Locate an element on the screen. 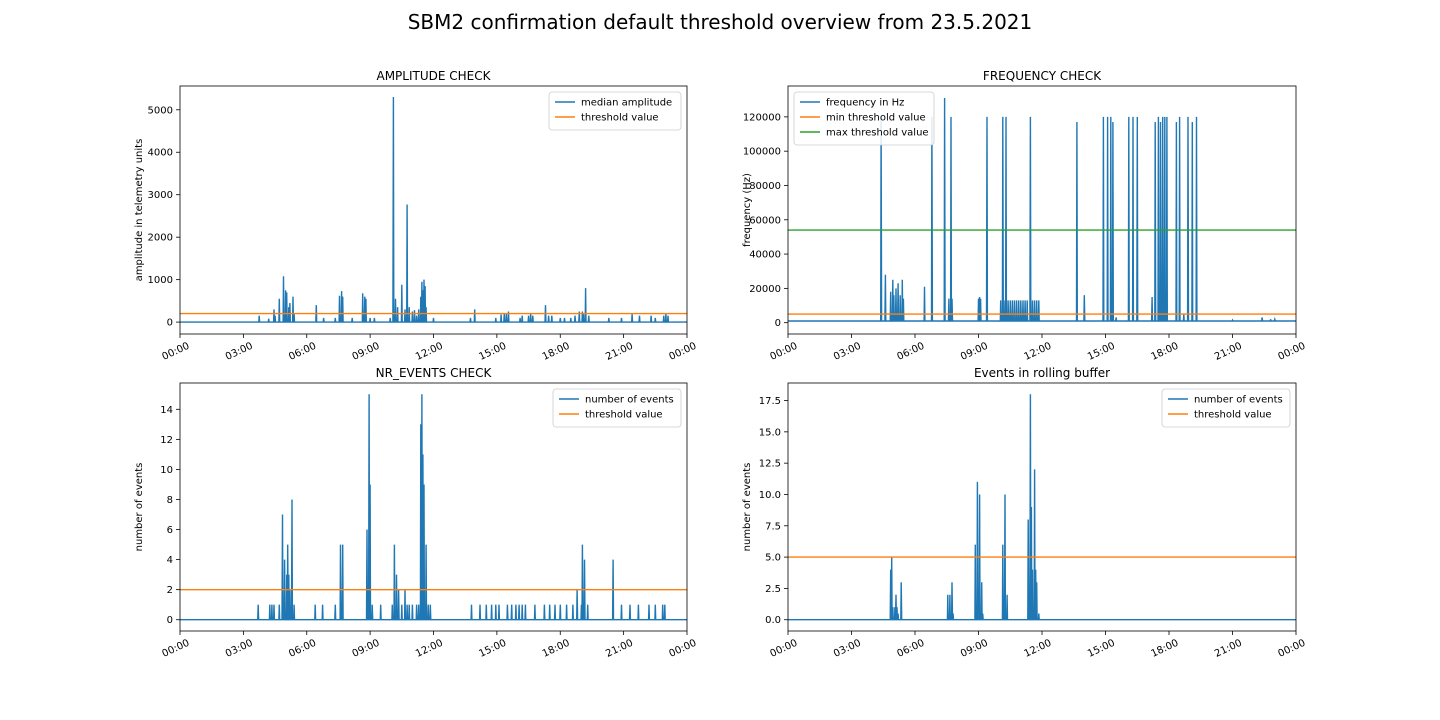 This screenshot has width=1440, height=720. y-tick-label: 3000 is located at coordinates (160, 195).